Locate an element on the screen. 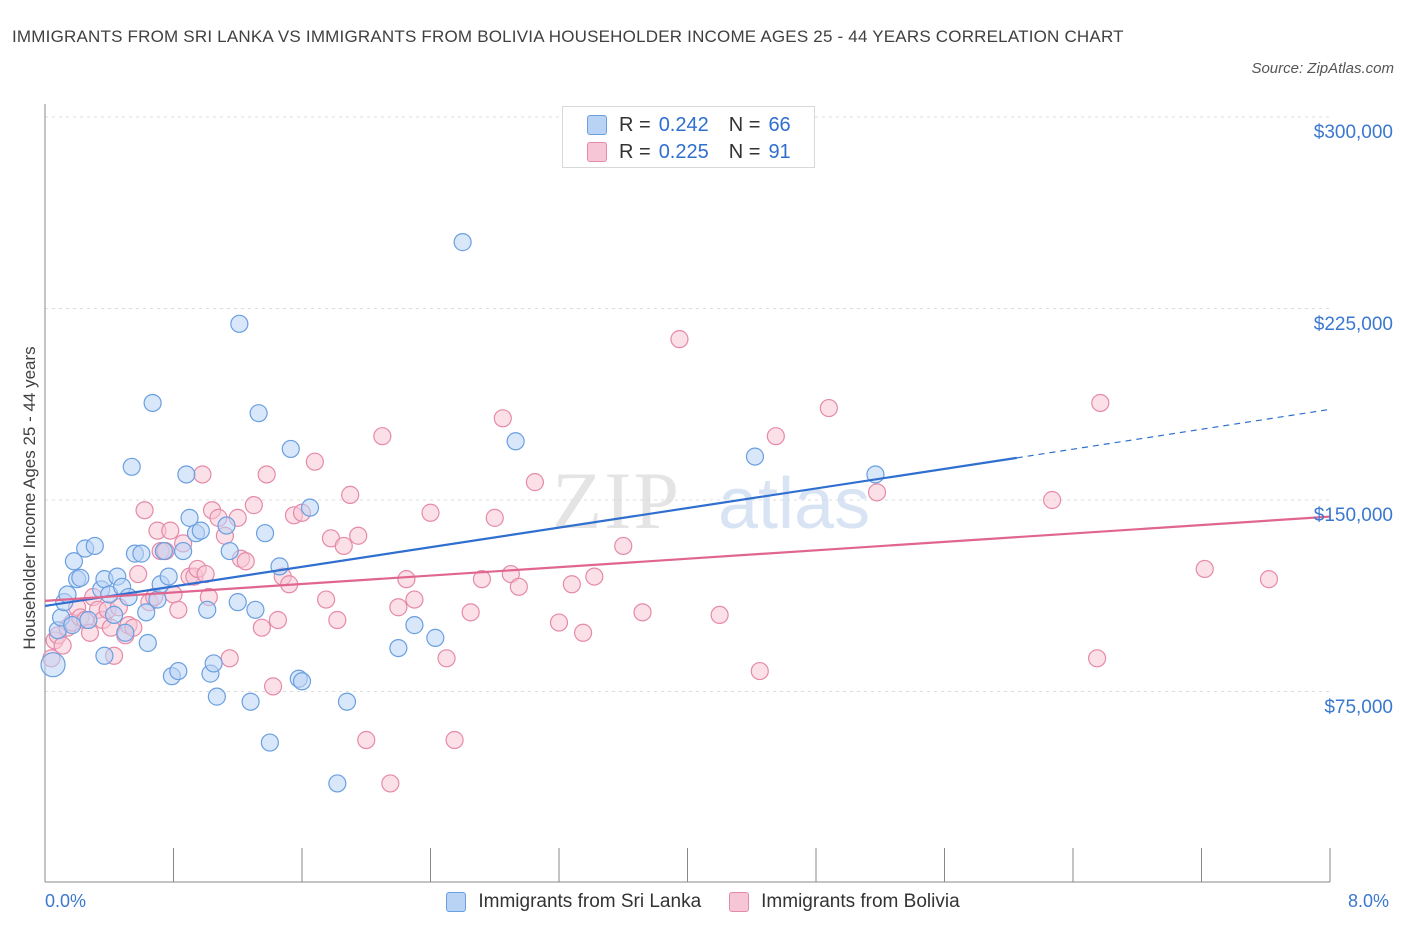 The width and height of the screenshot is (1406, 930). bottom-legend-swatch-blue is located at coordinates (456, 902).